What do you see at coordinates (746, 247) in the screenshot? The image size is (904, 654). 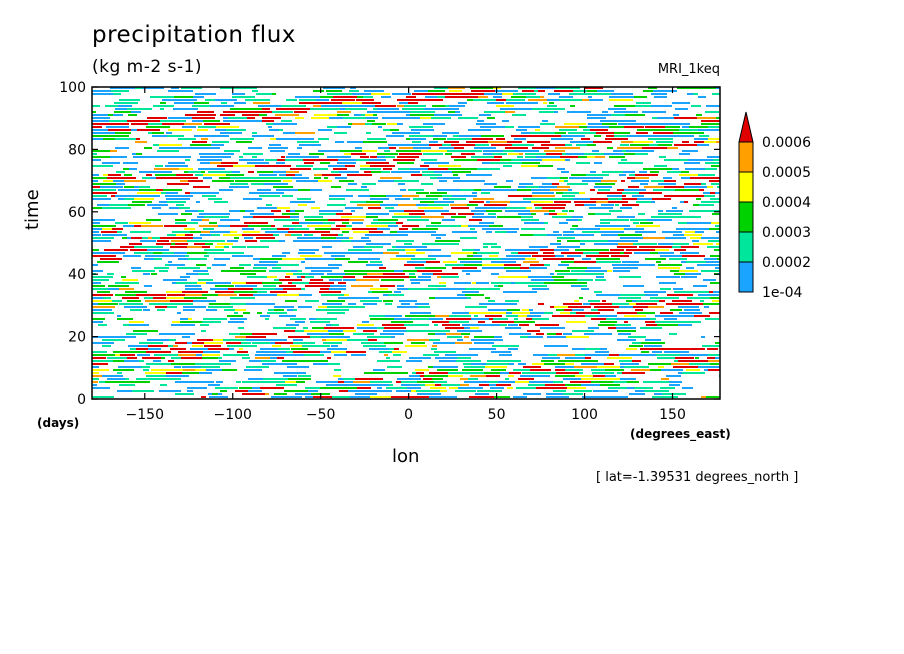 I see `colorbar-swatch` at bounding box center [746, 247].